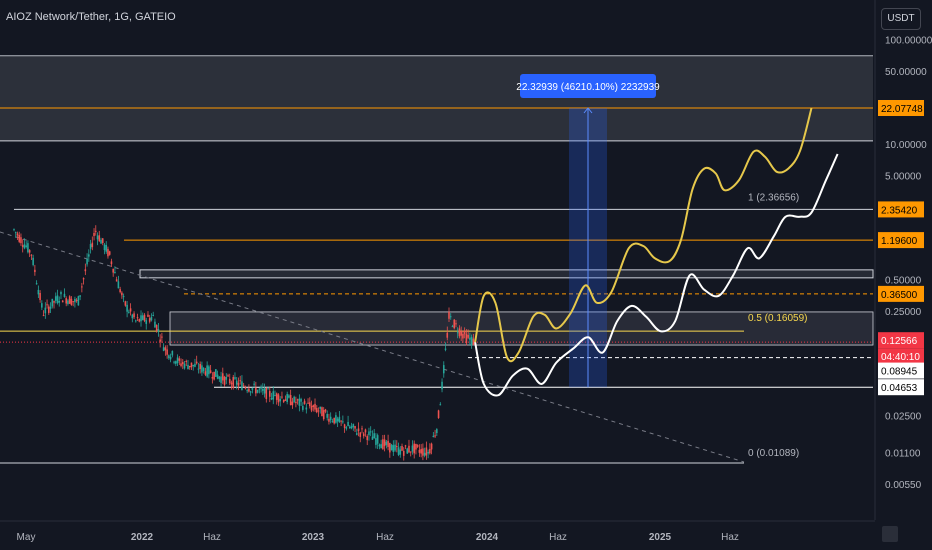  Describe the element at coordinates (901, 19) in the screenshot. I see `currency-button: USDT` at that location.